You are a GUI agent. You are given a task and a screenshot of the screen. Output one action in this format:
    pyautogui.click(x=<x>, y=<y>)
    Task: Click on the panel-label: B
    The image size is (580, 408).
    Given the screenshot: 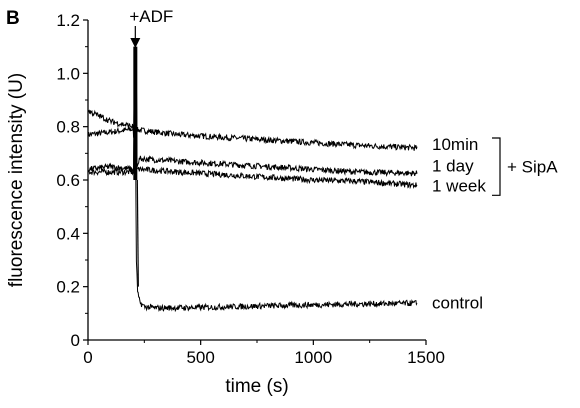 What is the action you would take?
    pyautogui.click(x=13, y=18)
    